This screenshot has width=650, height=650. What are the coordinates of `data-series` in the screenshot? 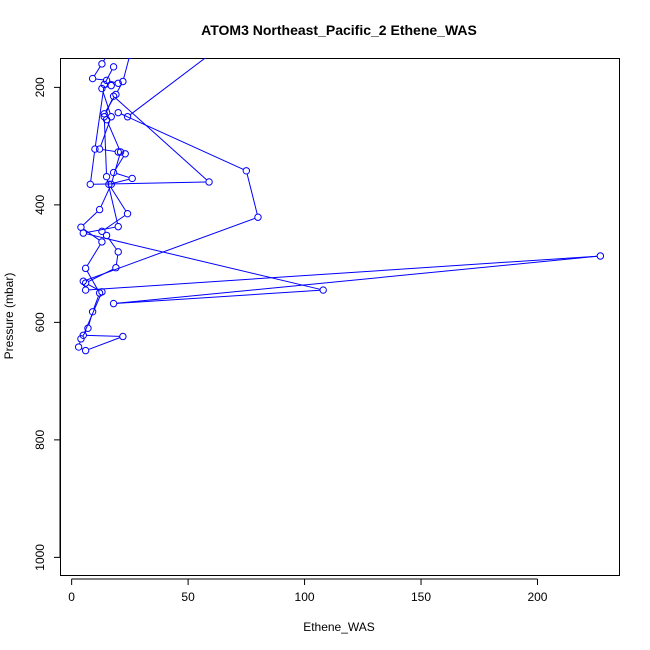 It's located at (105, 202).